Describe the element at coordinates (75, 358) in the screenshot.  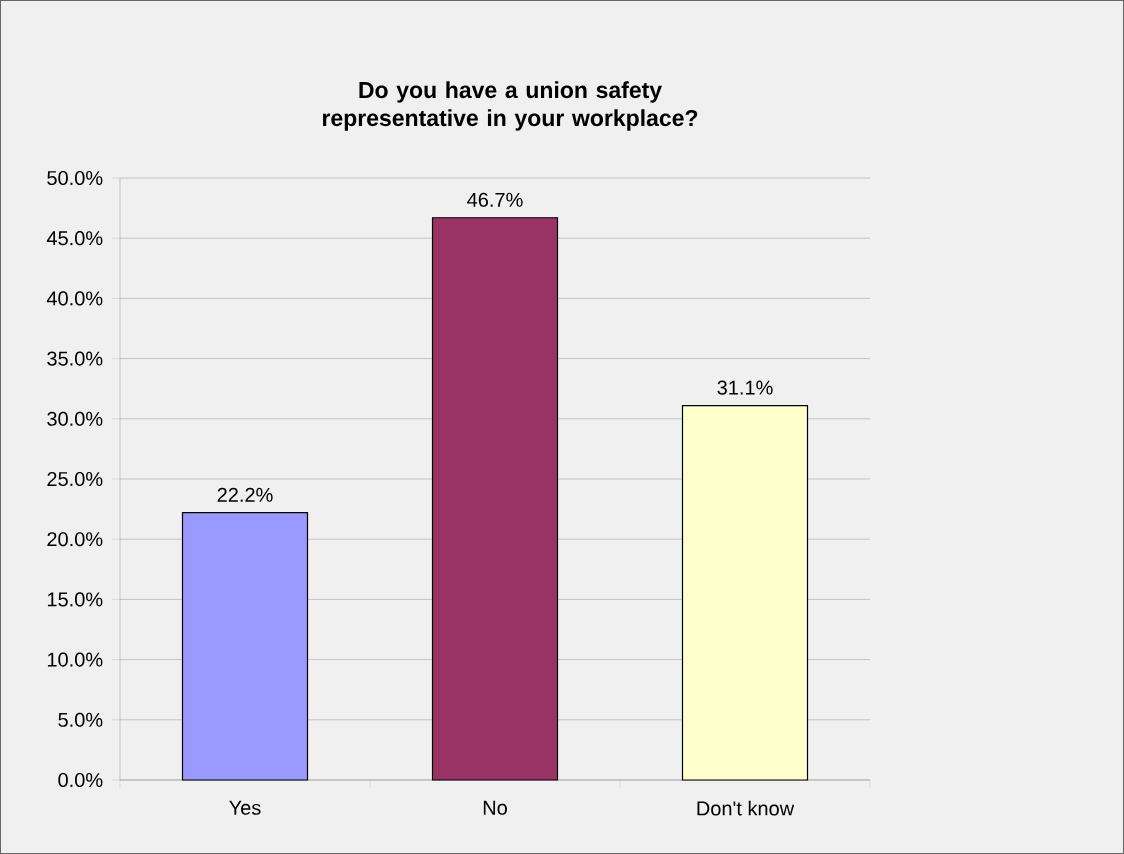
I see `y-tick-label: 35.0%` at that location.